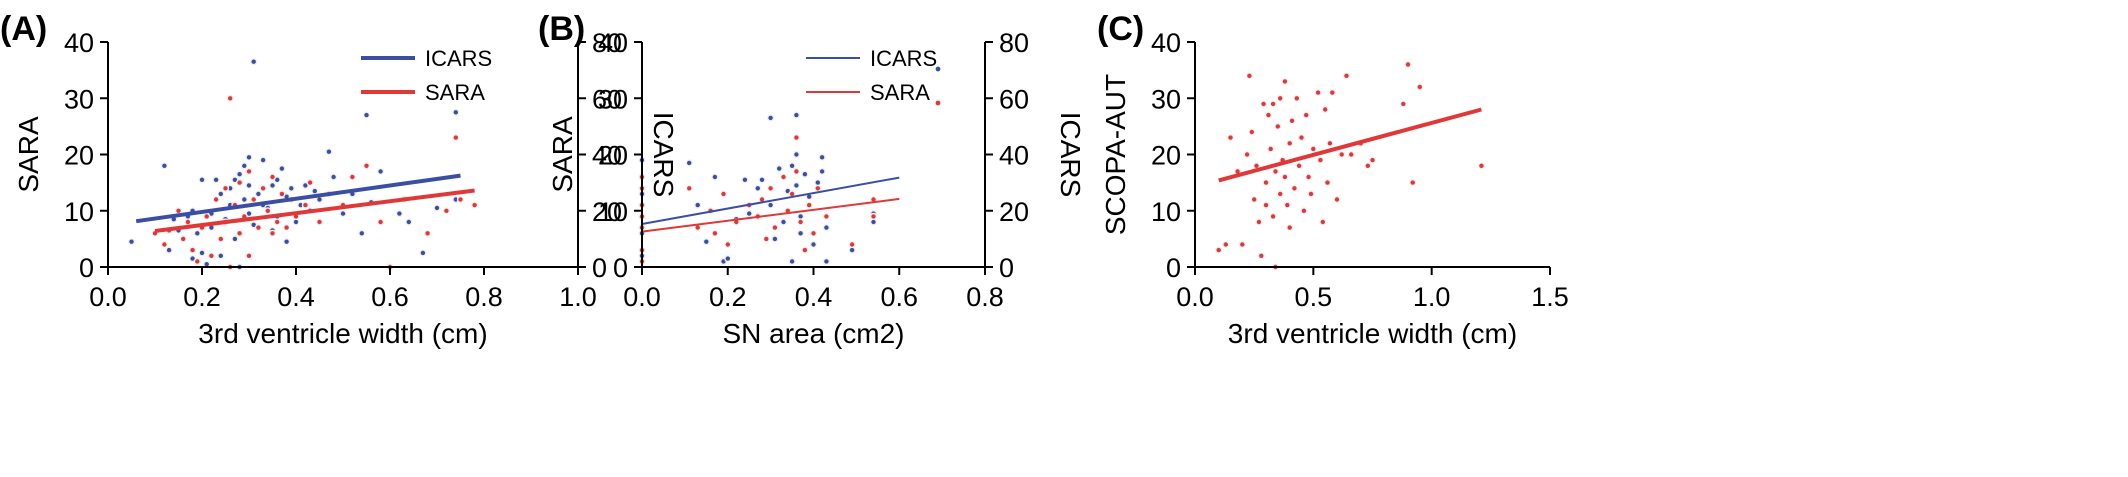 Image resolution: width=2128 pixels, height=477 pixels. Describe the element at coordinates (607, 99) in the screenshot. I see `y2-tick-label: 60` at that location.